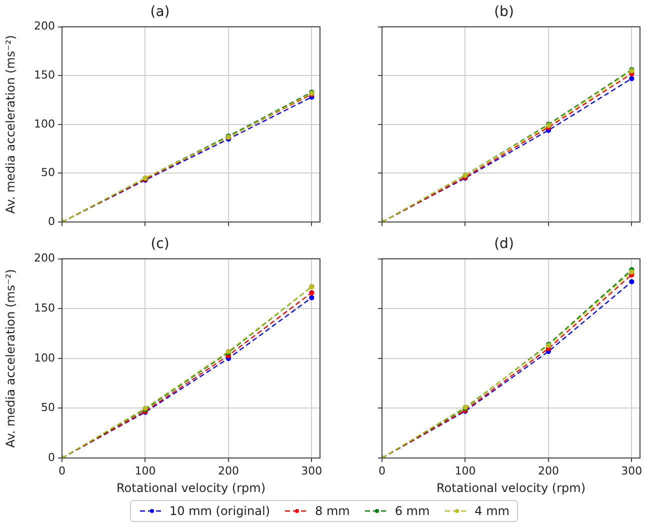 This screenshot has width=648, height=525. Describe the element at coordinates (504, 244) in the screenshot. I see `chart-title: (d)` at that location.